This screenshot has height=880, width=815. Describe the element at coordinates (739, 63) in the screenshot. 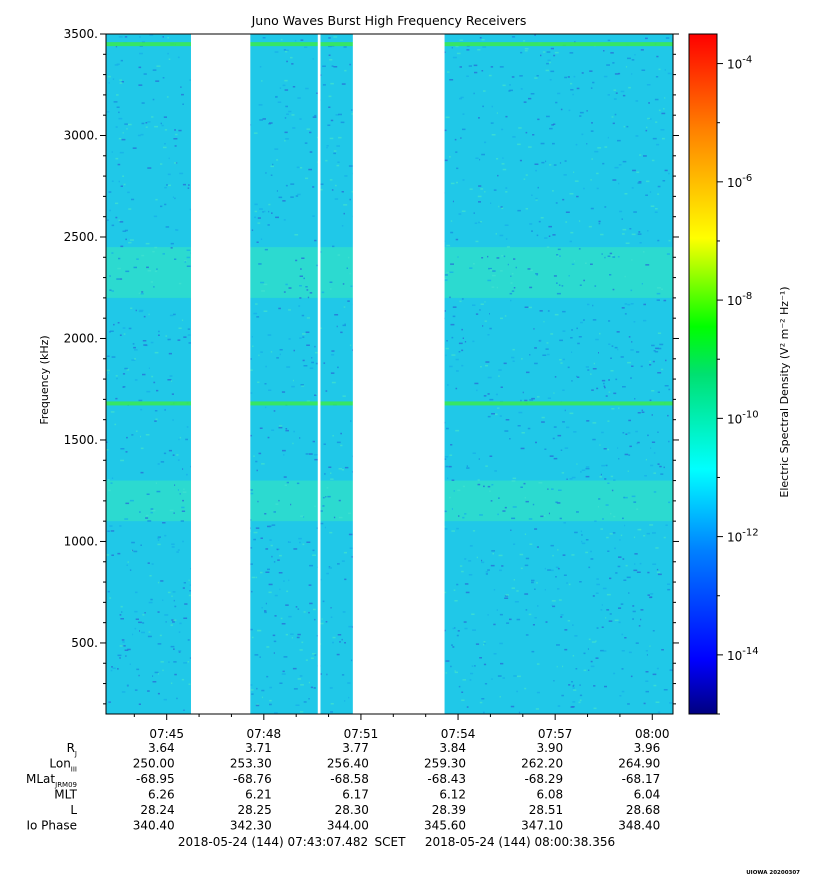

I see `colorbar-tick-label: 10⁻⁴` at that location.